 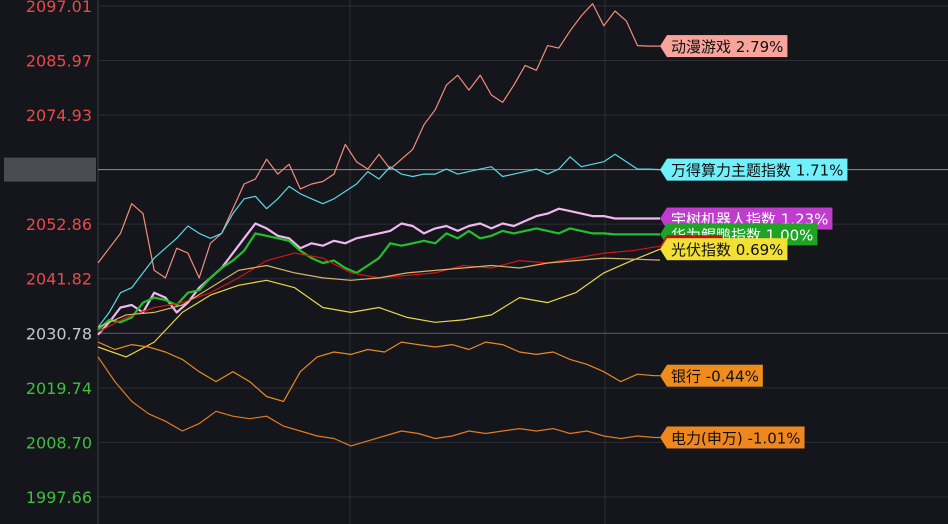 I want to click on y-tick-label: 1997.66, so click(x=59, y=497).